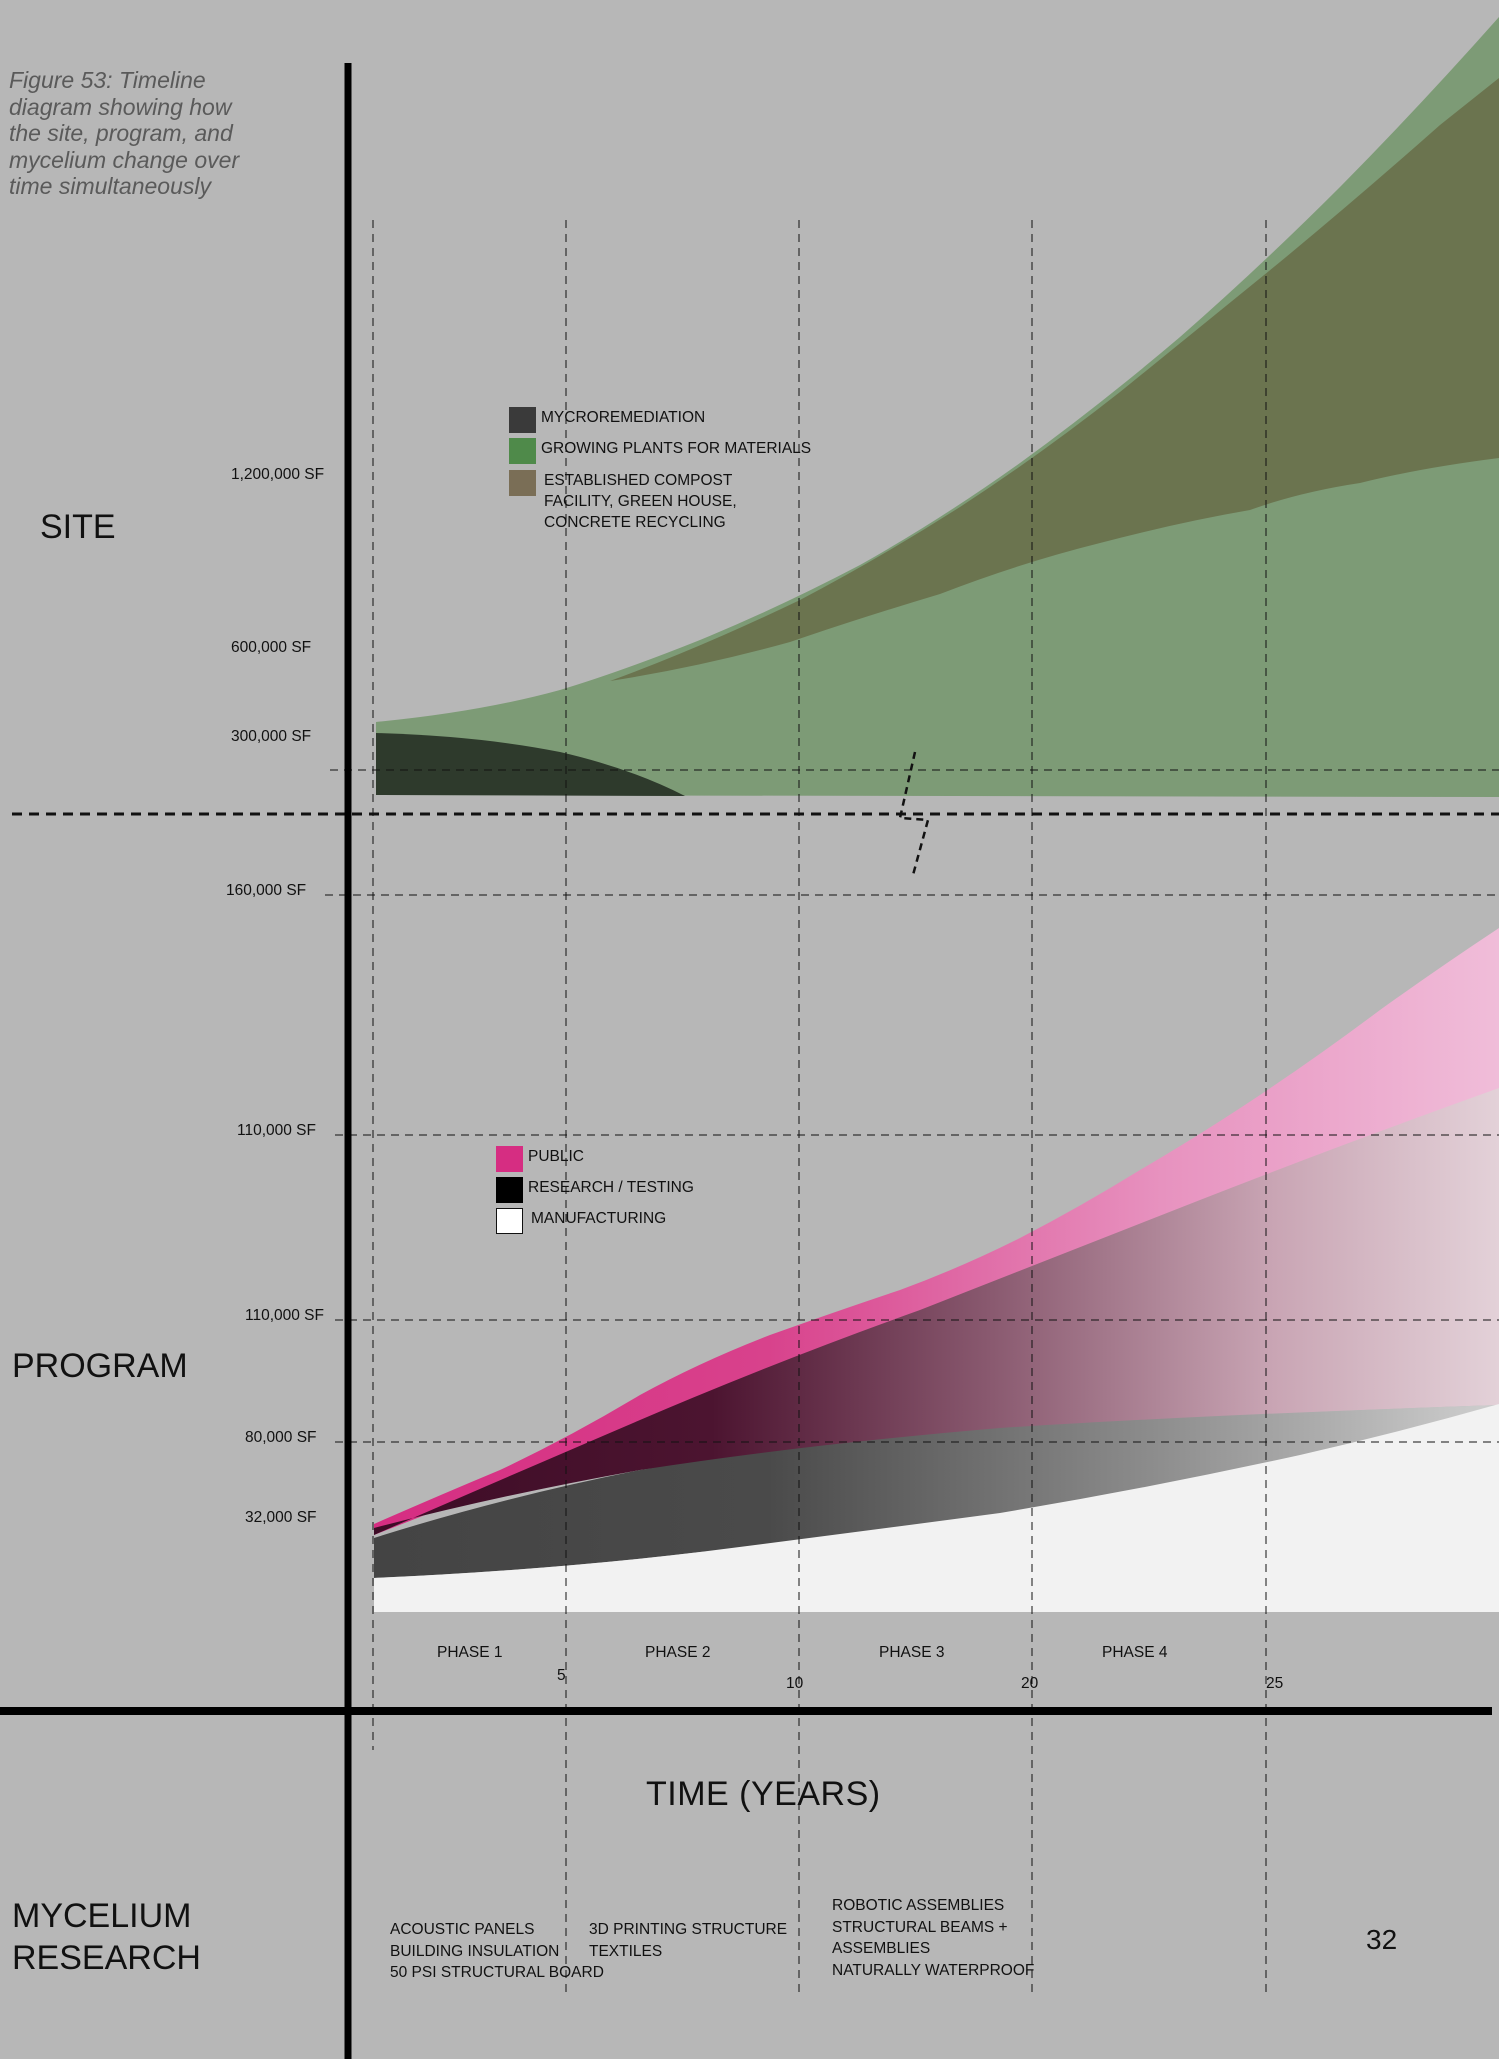 The image size is (1499, 2059). Describe the element at coordinates (281, 1437) in the screenshot. I see `program-axis-label: 80,000 SF` at that location.